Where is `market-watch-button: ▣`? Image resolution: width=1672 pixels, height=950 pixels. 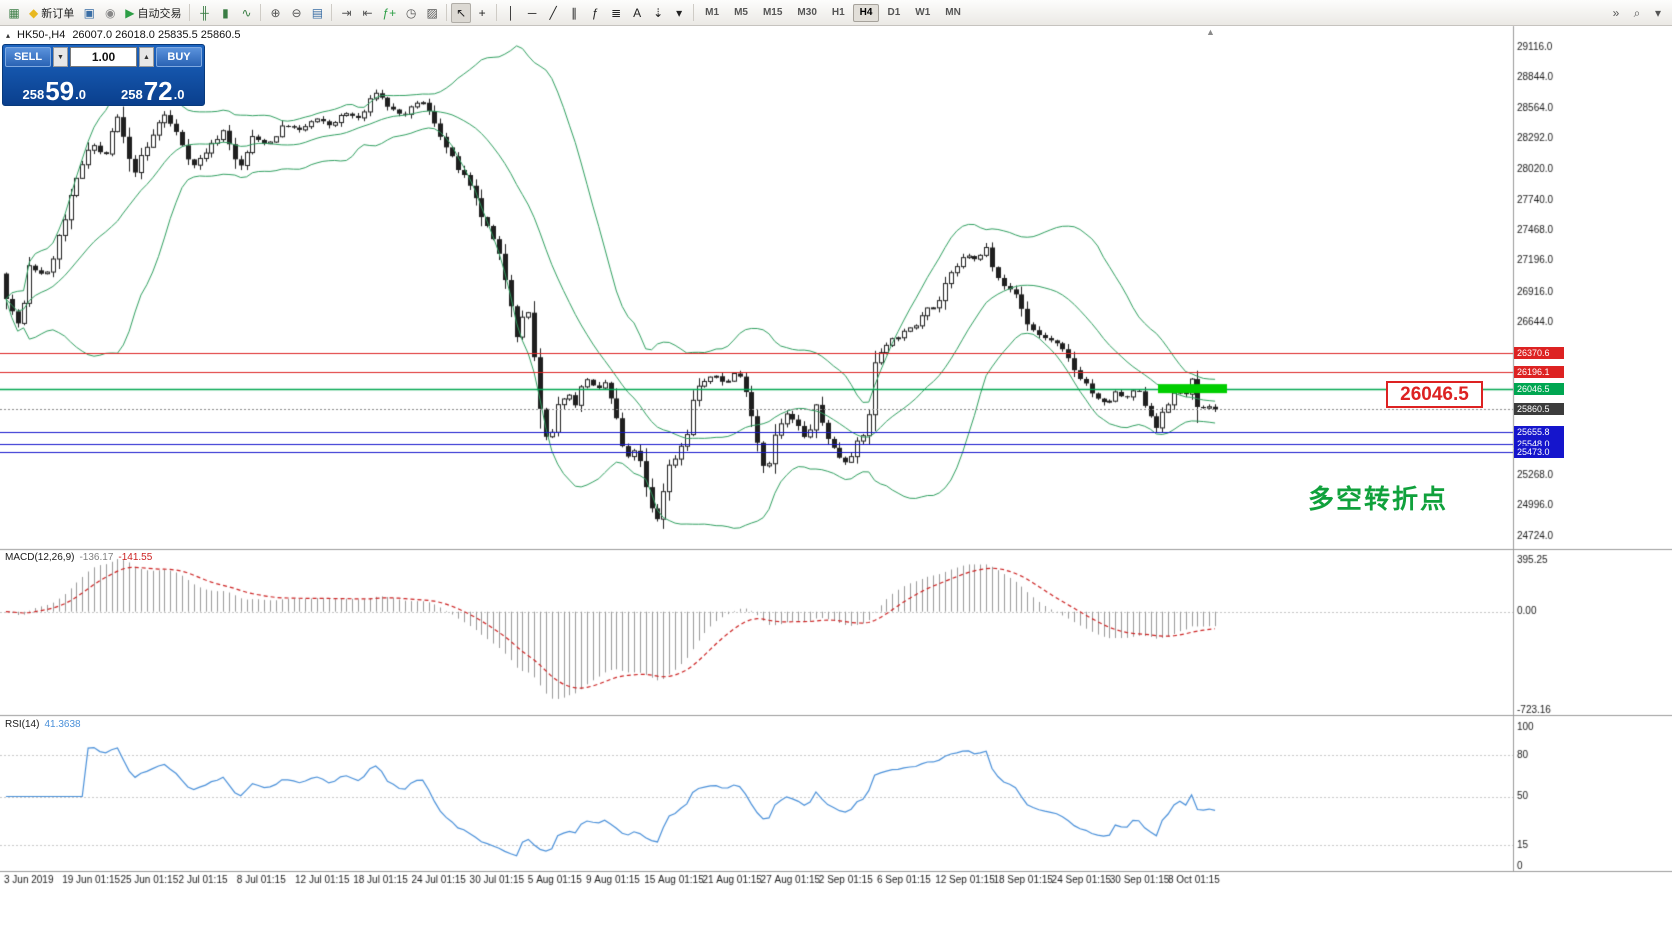 market-watch-button: ▣ is located at coordinates (89, 13).